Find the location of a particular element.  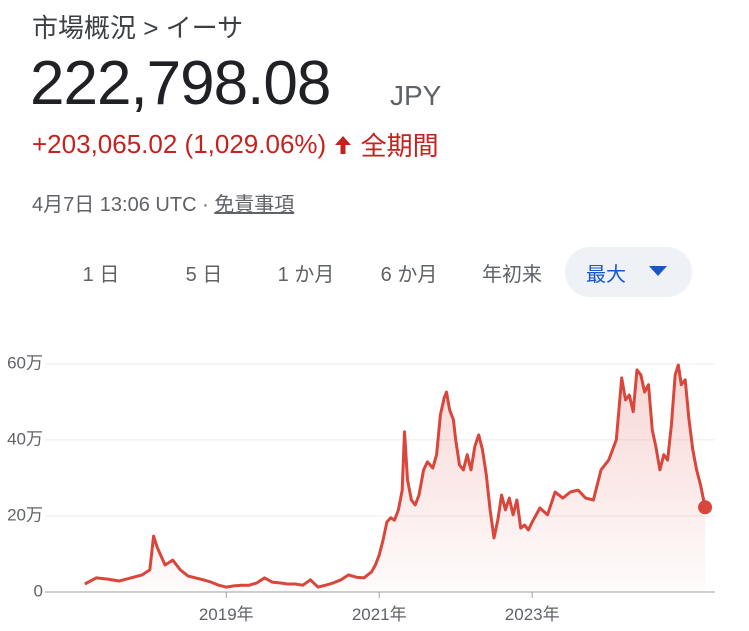

up-arrow-icon is located at coordinates (343, 144).